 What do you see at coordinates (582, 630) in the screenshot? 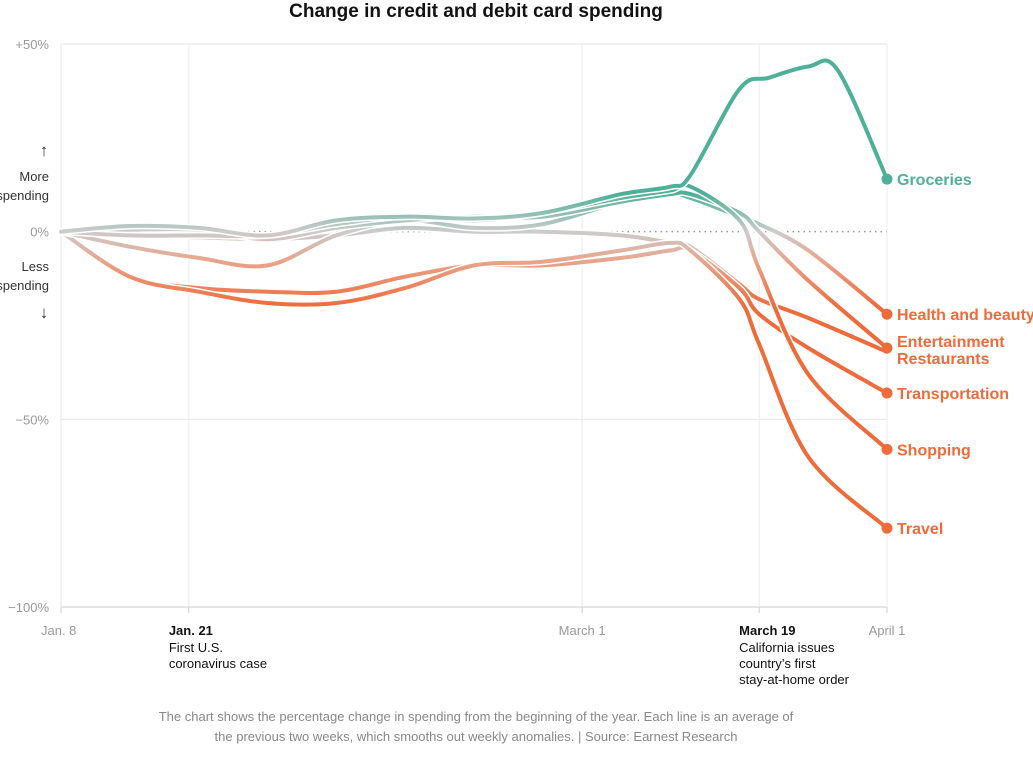
I see `x-tick-label: March 1` at bounding box center [582, 630].